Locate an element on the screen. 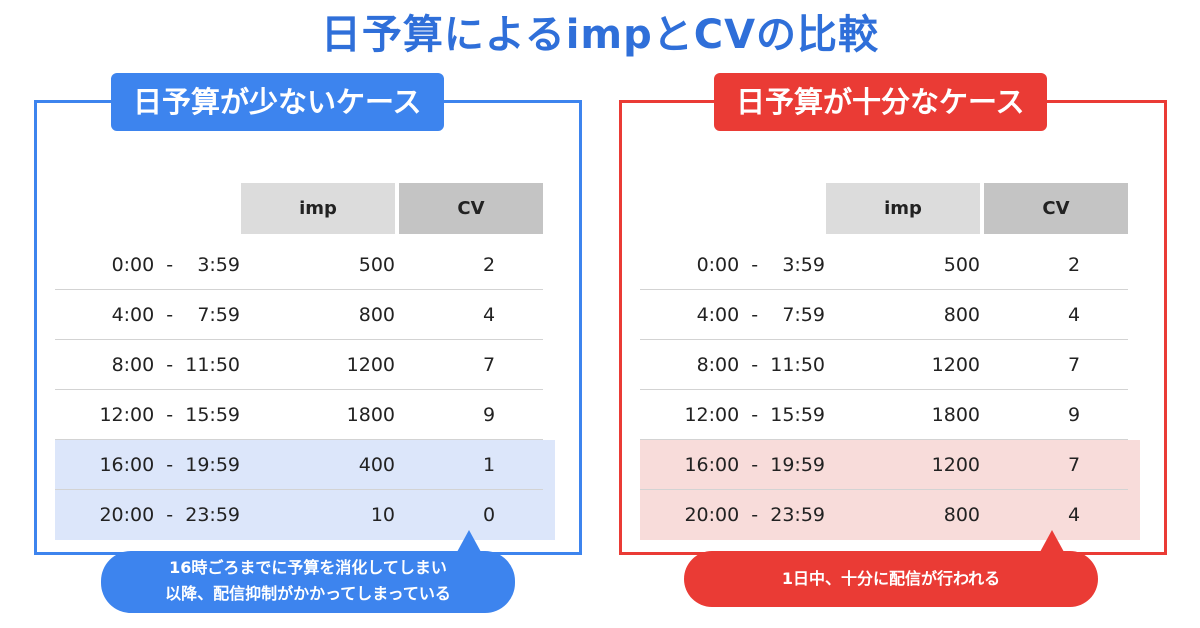 The width and height of the screenshot is (1200, 628). table-row: 20:00 - 23:59 10 0 is located at coordinates (299, 515).